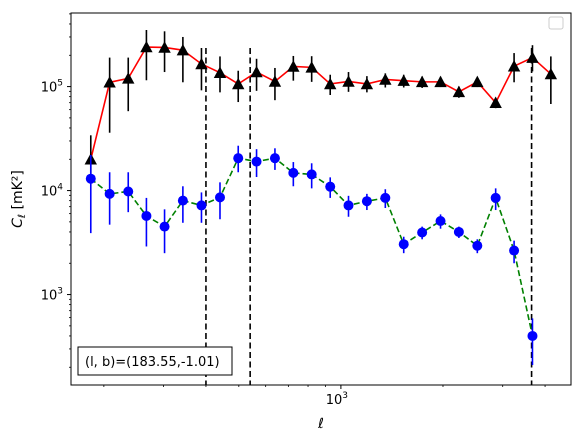 The height and width of the screenshot is (441, 580). Describe the element at coordinates (320, 424) in the screenshot. I see `x-axis-label: ℓ` at that location.